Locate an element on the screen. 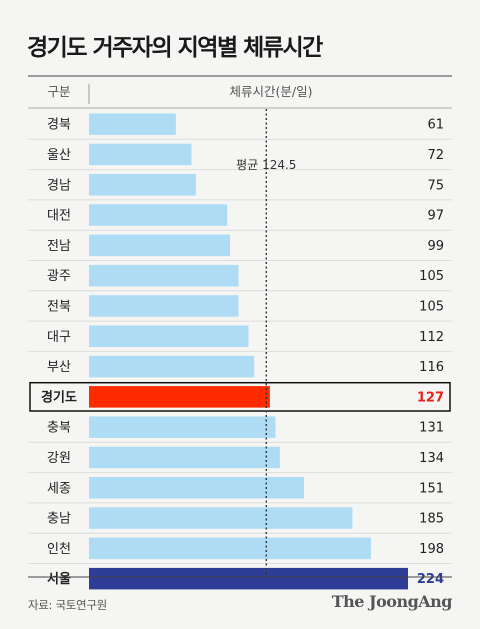 This screenshot has width=480, height=629. category-label: 대구 is located at coordinates (59, 337).